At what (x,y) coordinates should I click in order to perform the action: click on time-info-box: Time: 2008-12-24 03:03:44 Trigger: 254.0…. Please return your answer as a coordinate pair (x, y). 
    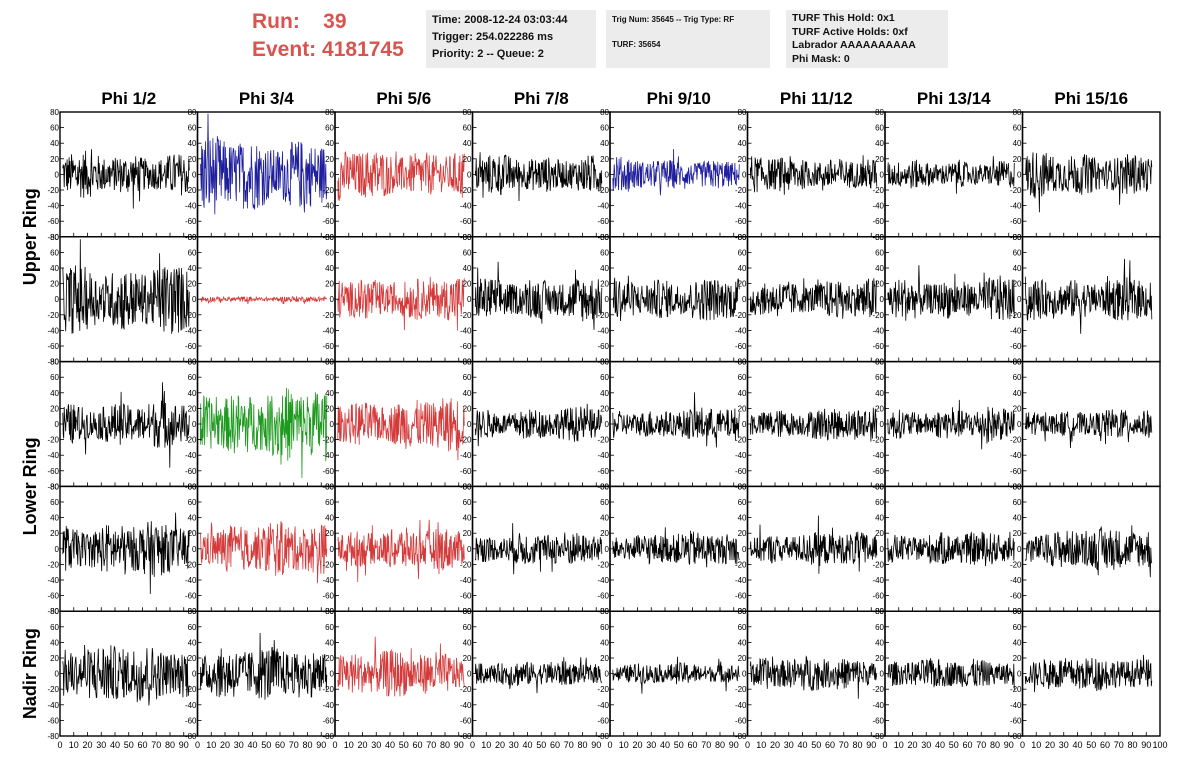
    Looking at the image, I should click on (511, 39).